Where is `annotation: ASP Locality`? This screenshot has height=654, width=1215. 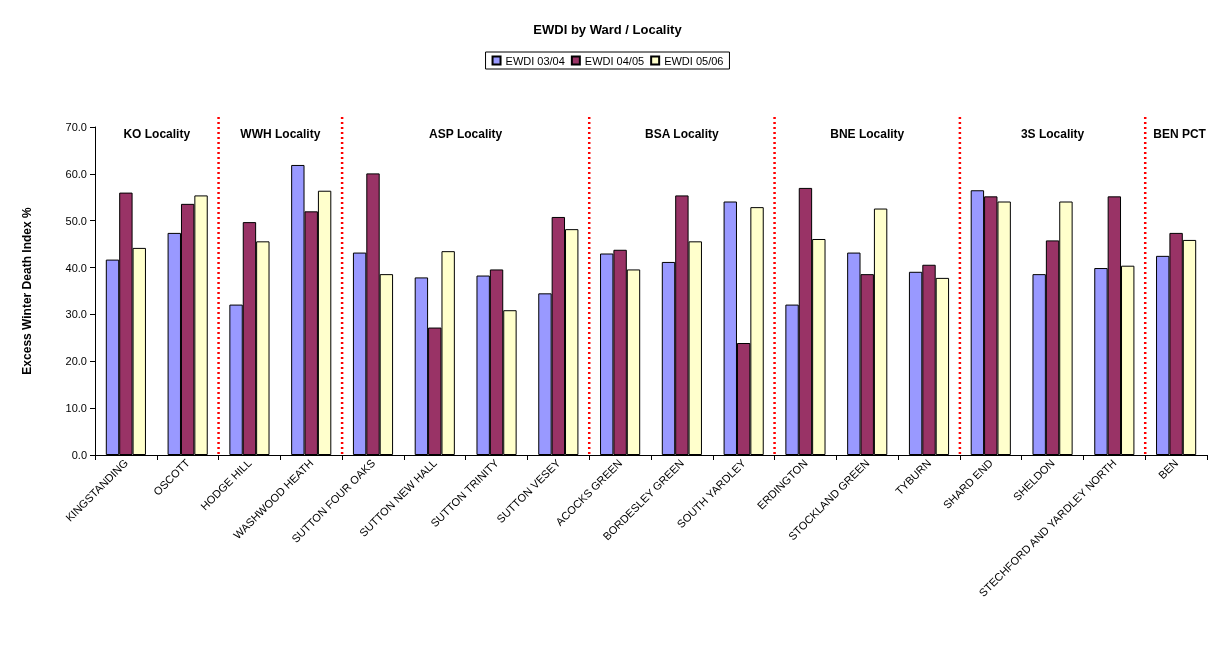
annotation: ASP Locality is located at coordinates (466, 134).